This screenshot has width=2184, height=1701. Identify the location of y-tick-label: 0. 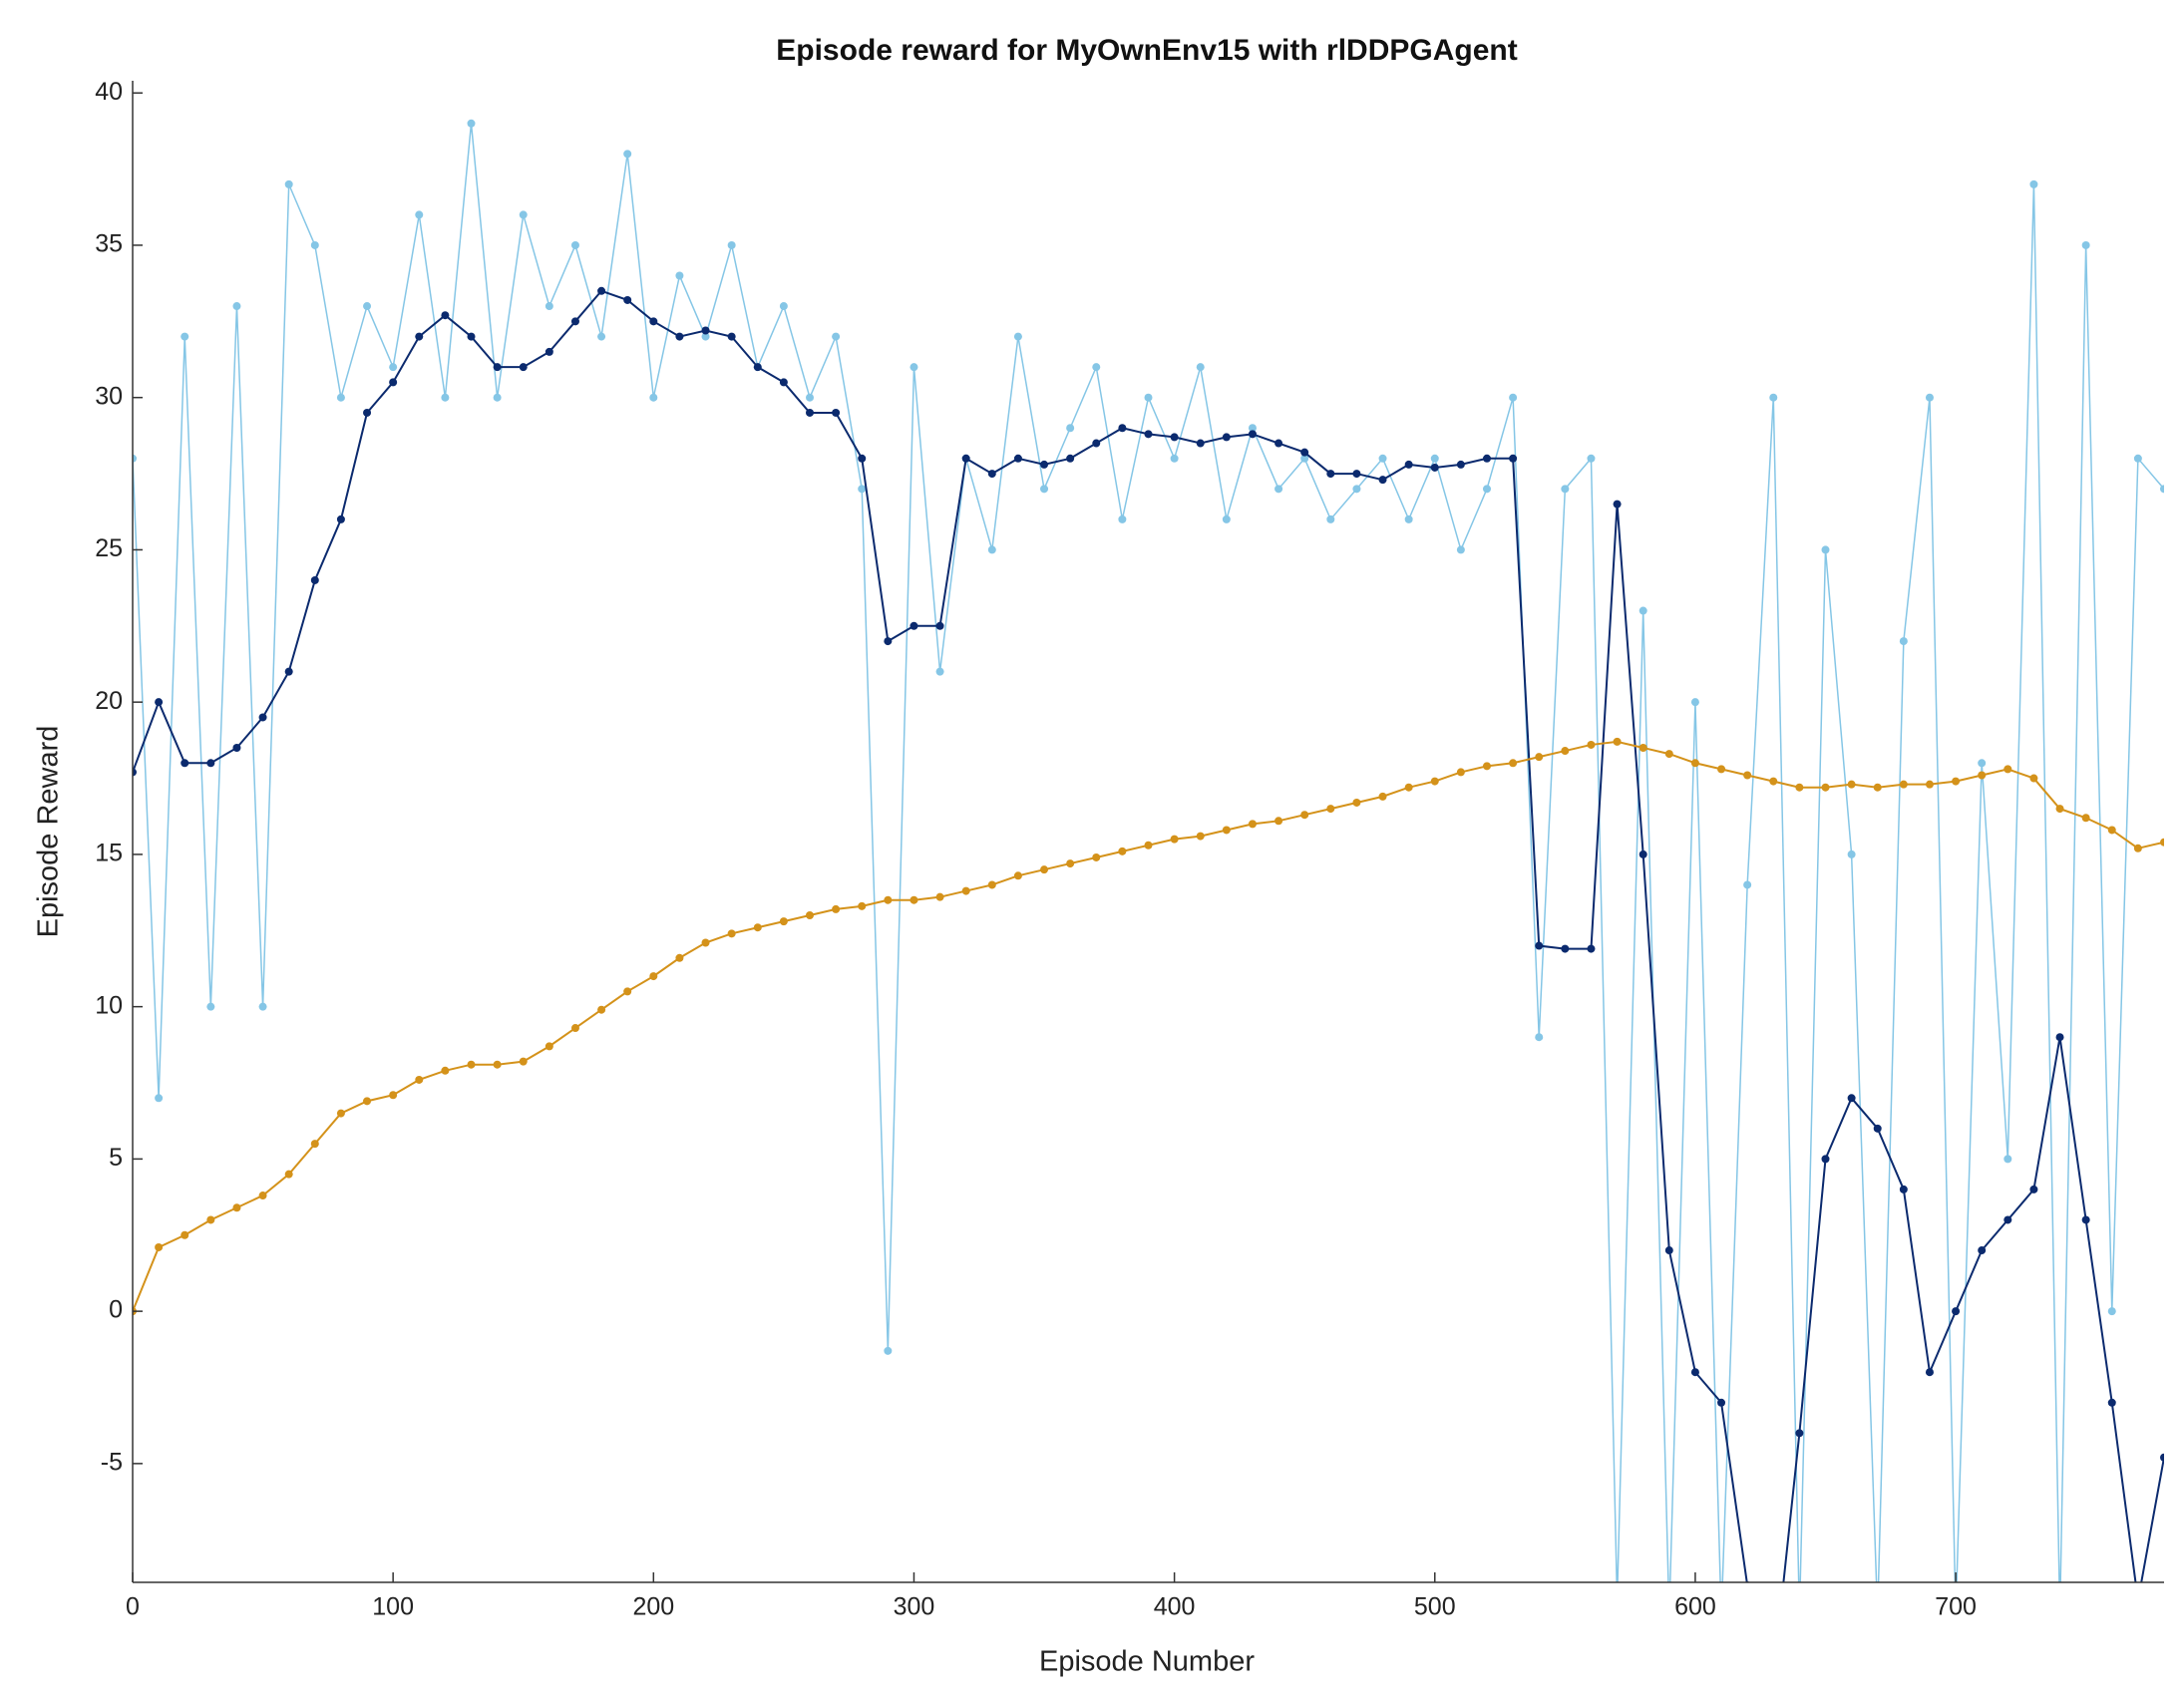
(116, 1310).